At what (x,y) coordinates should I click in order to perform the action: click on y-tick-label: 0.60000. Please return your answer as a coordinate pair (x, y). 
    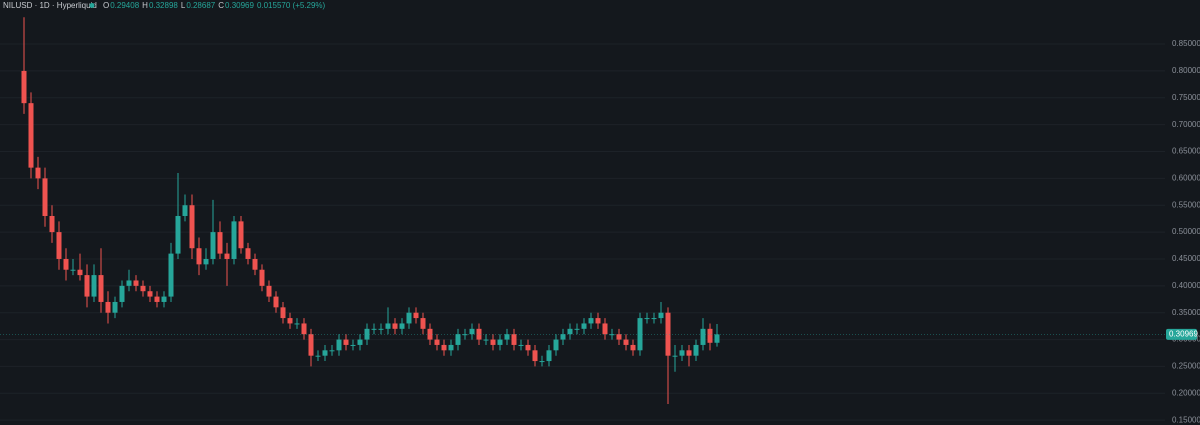
    Looking at the image, I should click on (1186, 177).